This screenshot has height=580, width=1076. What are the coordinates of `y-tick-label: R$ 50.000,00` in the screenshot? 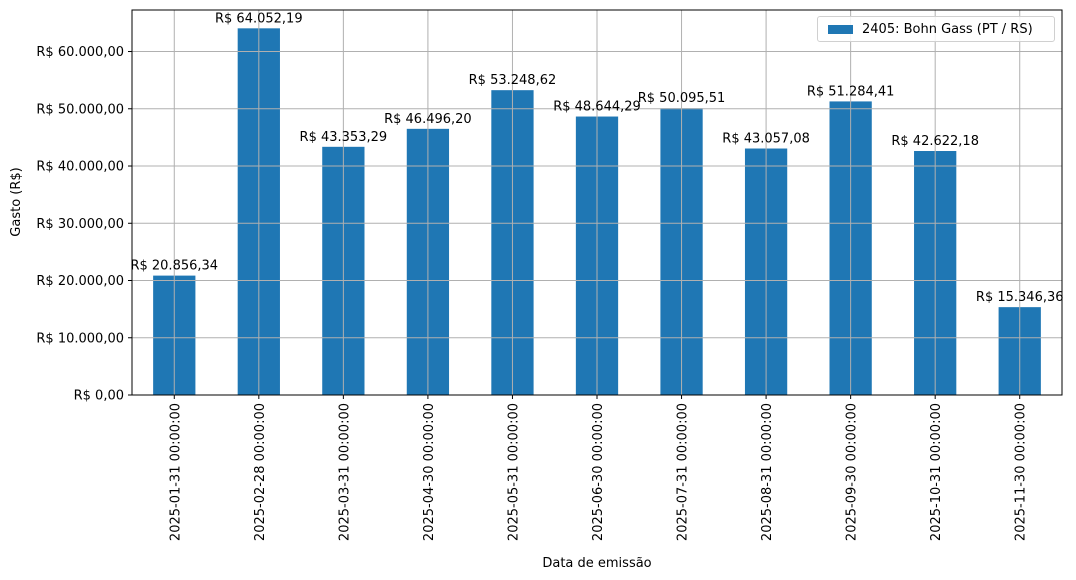 It's located at (80, 109).